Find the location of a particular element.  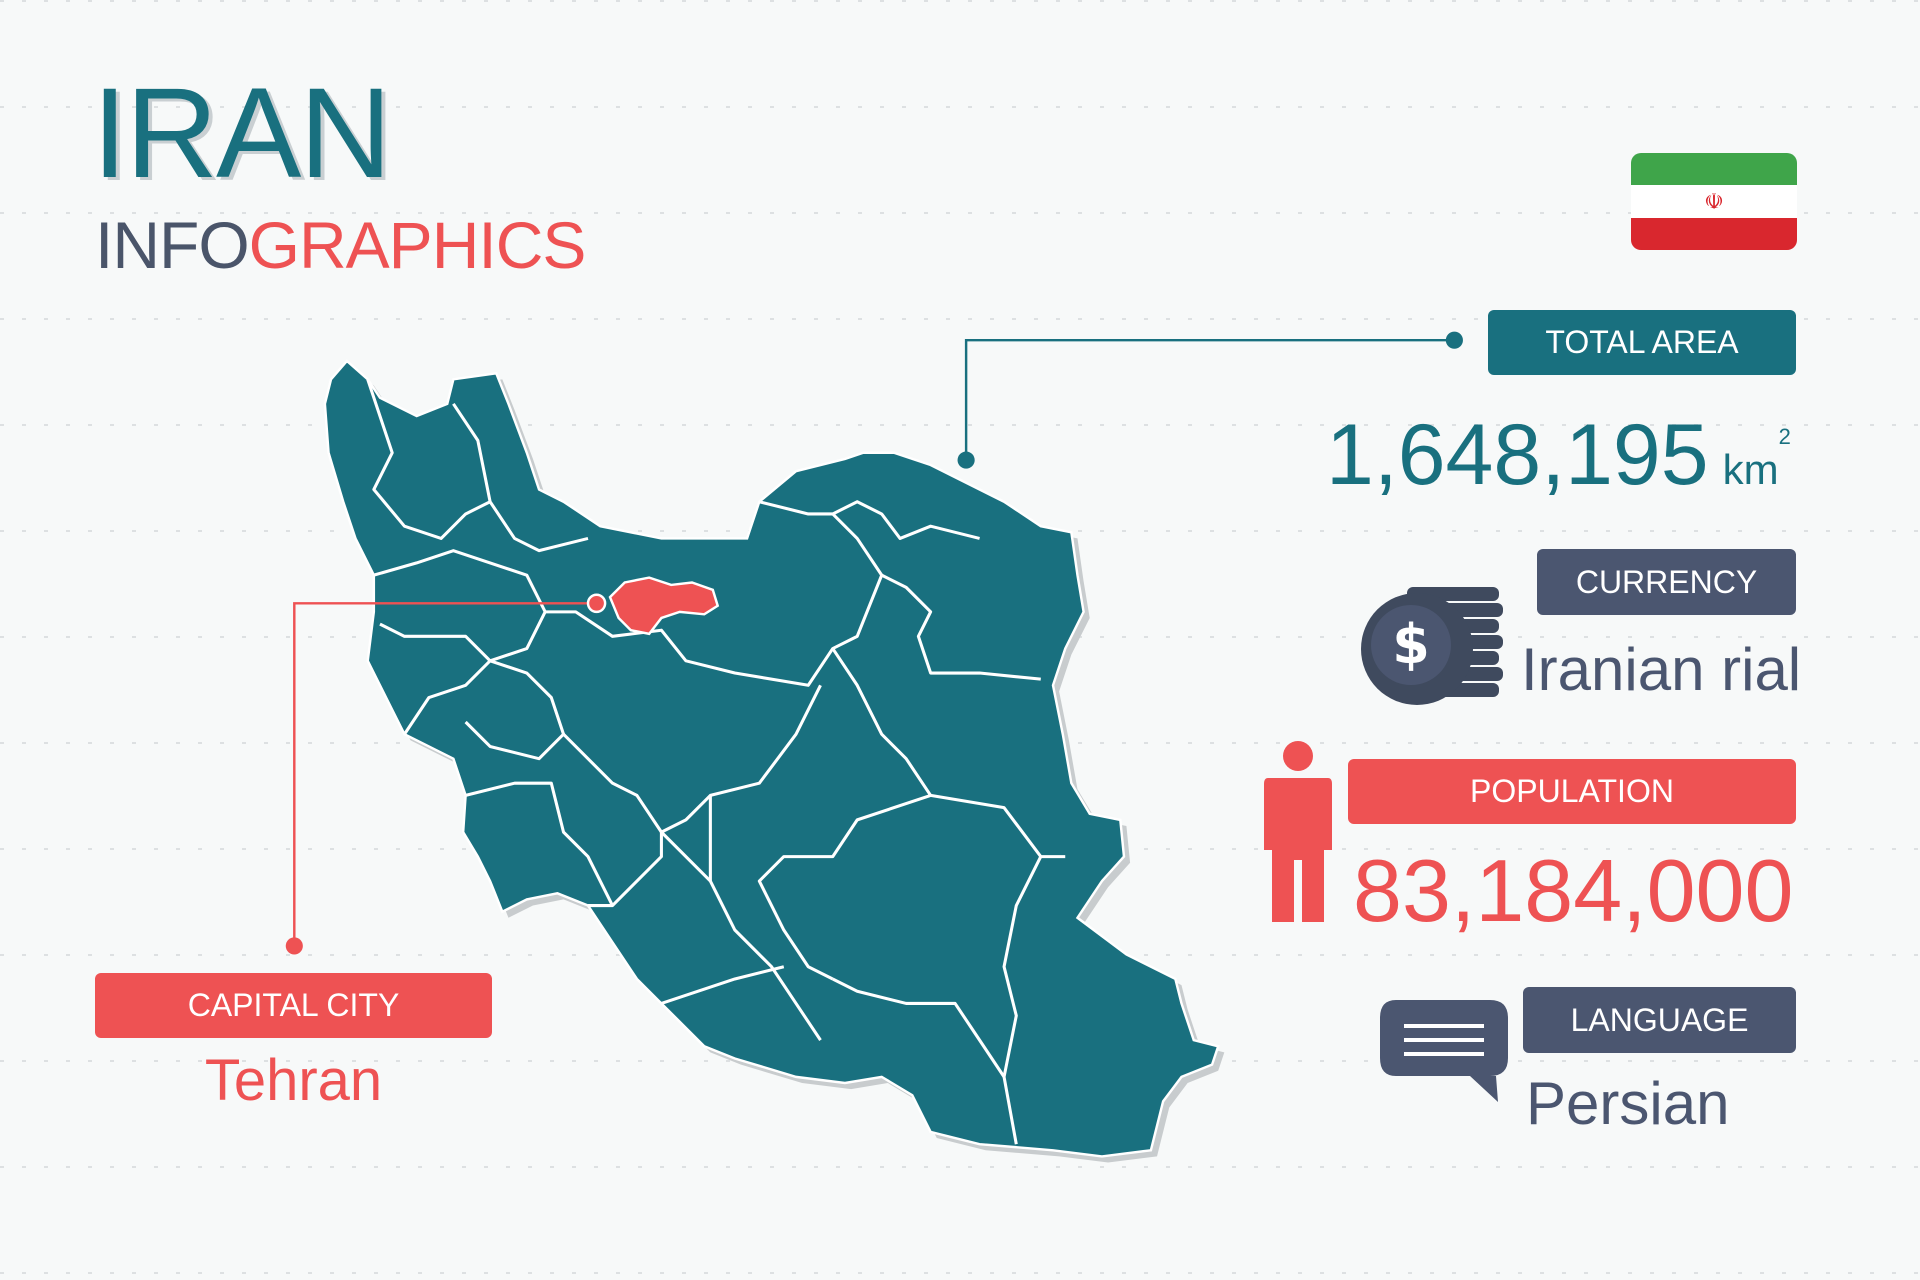

iran-flag-icon: ☫ is located at coordinates (1714, 201).